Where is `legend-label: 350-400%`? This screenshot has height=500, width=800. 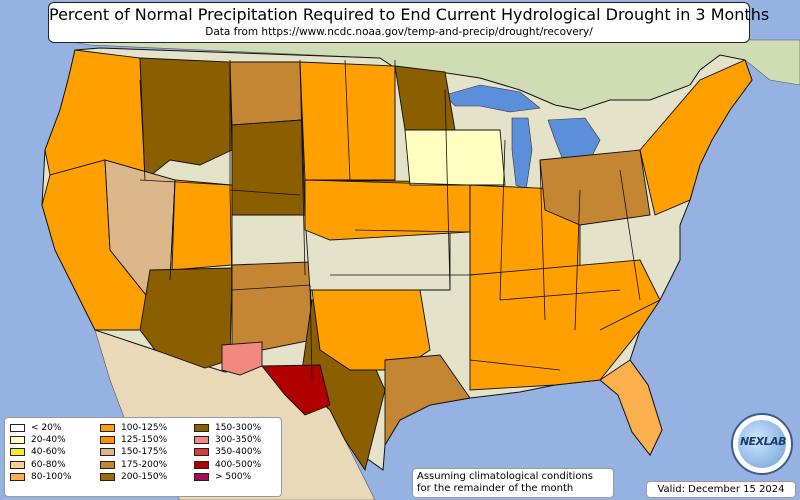 legend-label: 350-400% is located at coordinates (238, 452).